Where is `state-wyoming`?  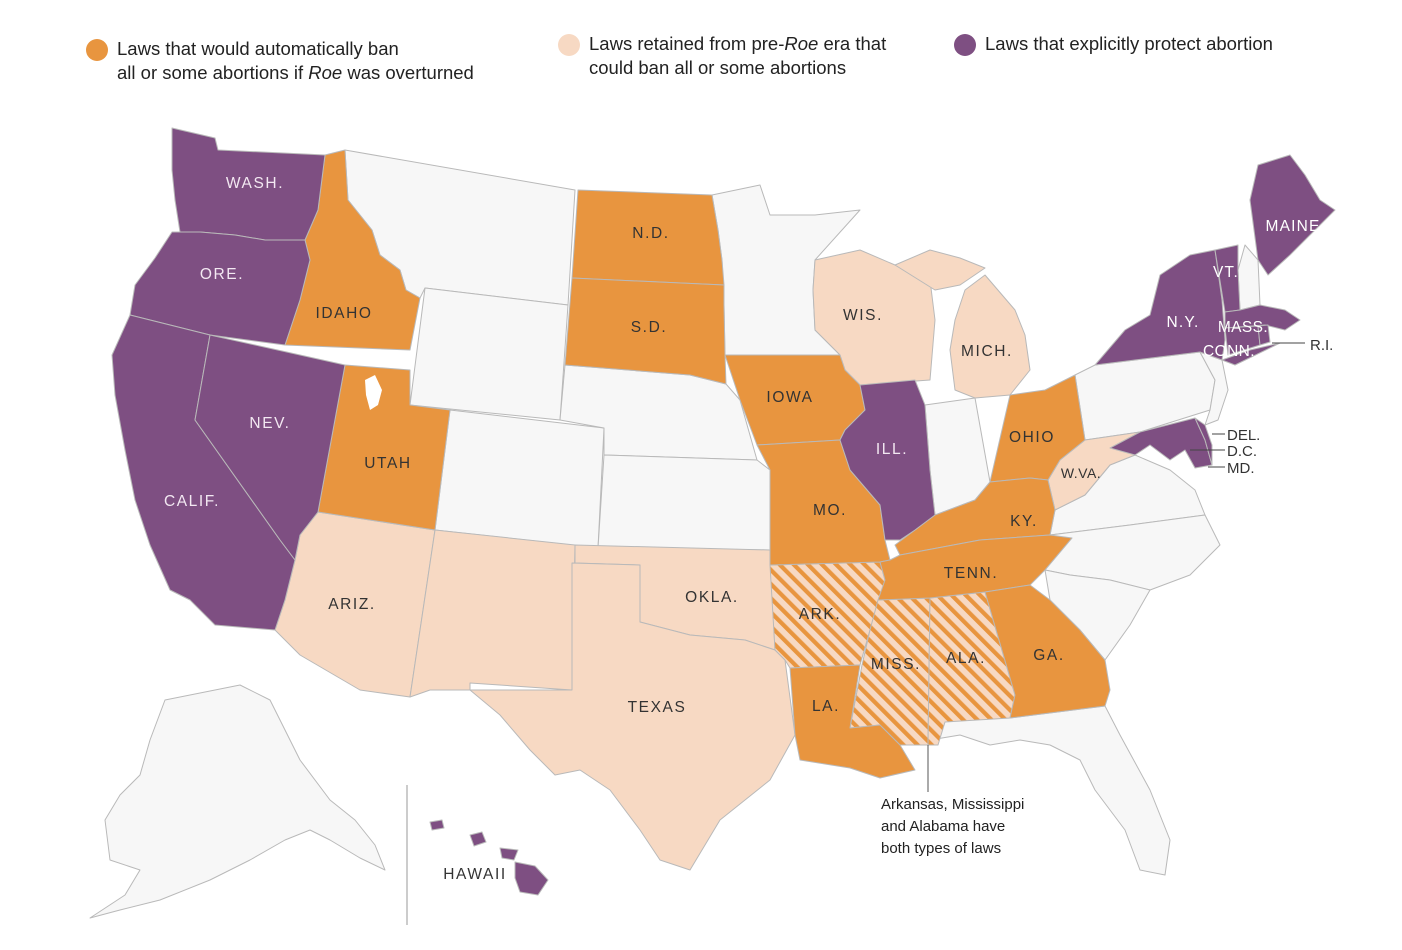
state-wyoming is located at coordinates (489, 354).